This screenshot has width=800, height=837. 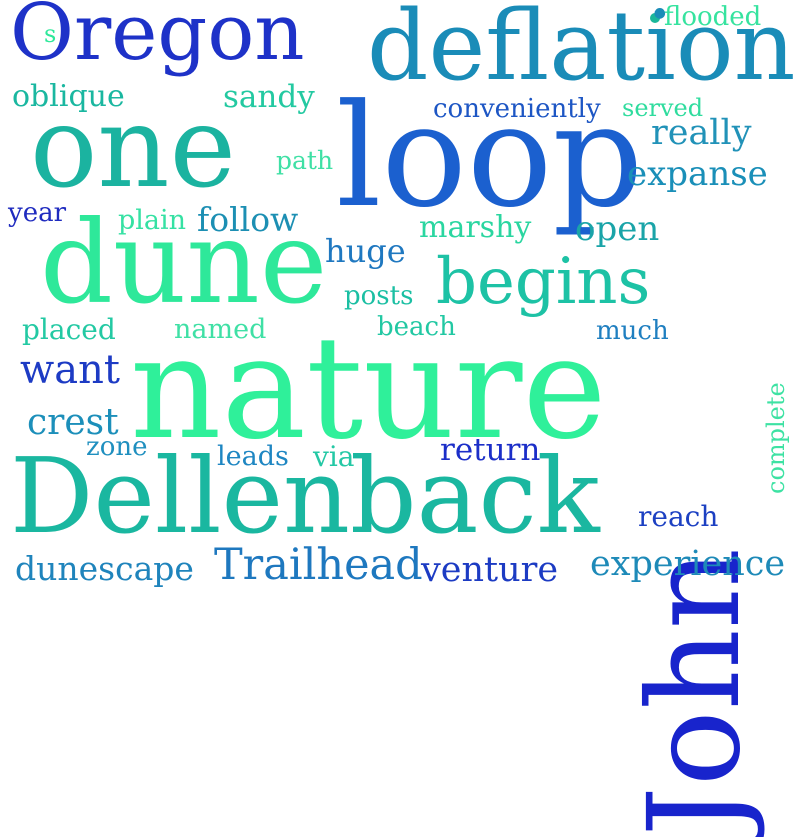 I want to click on word-really: really, so click(x=701, y=133).